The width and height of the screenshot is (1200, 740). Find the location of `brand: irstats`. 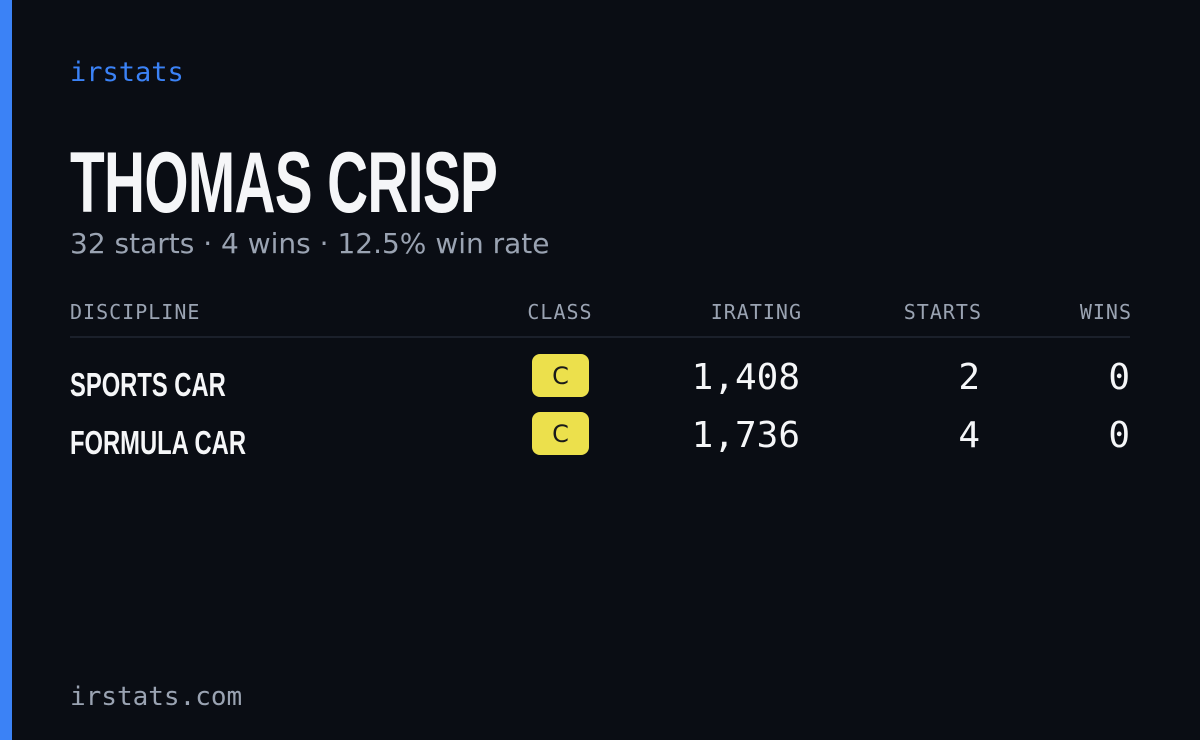

brand: irstats is located at coordinates (127, 72).